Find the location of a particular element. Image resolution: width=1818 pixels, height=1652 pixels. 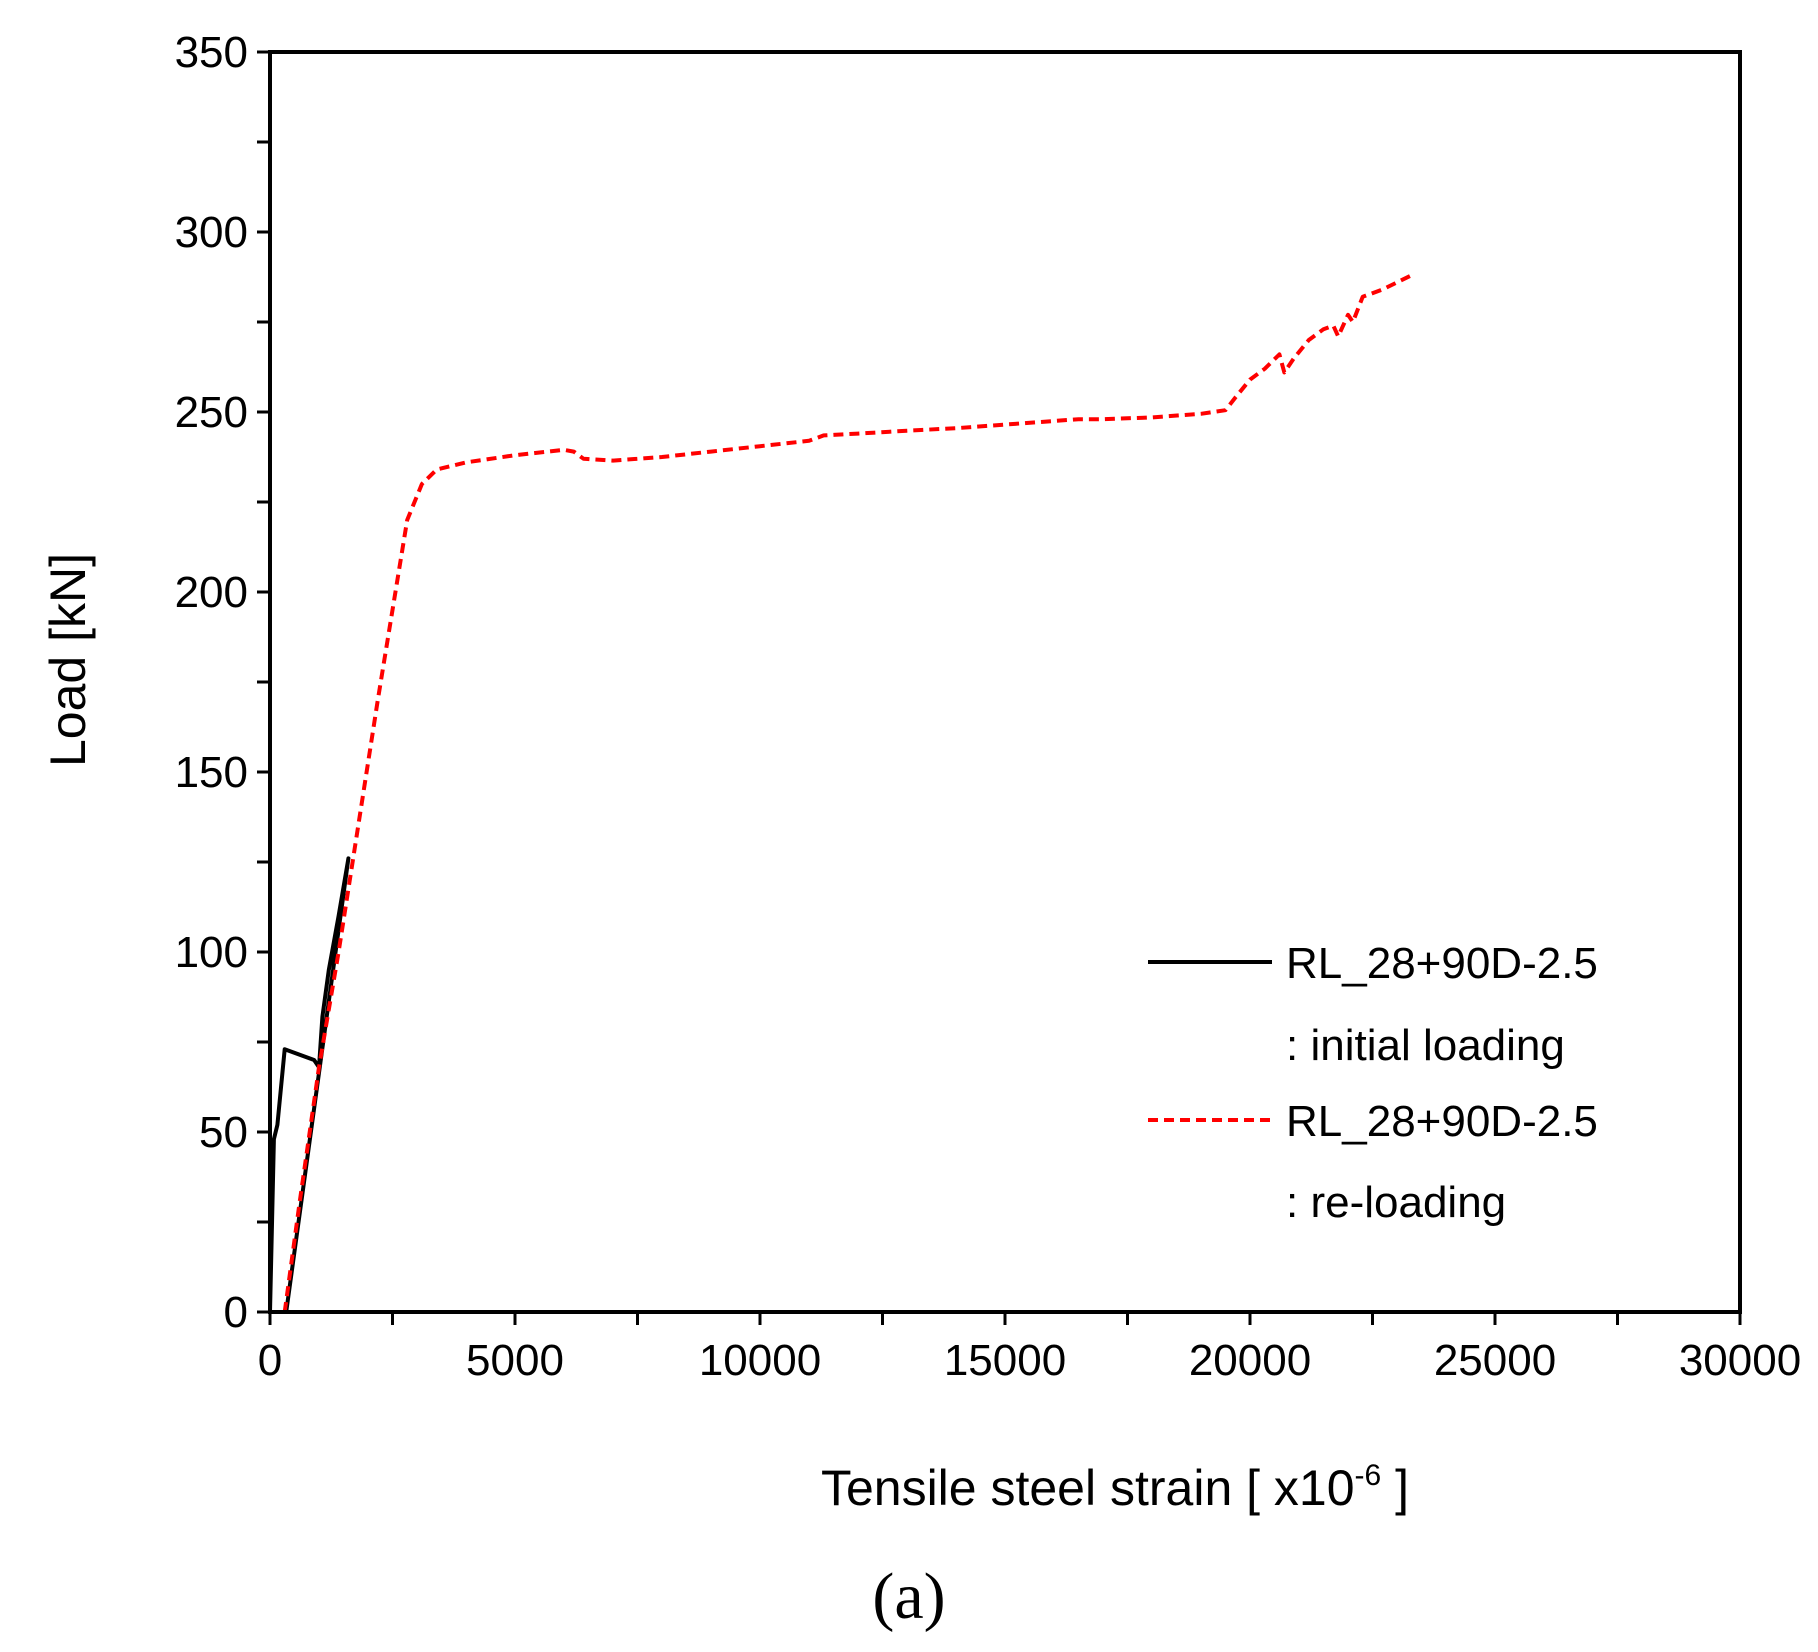

x-tick-label: 25000 is located at coordinates (1495, 1360).